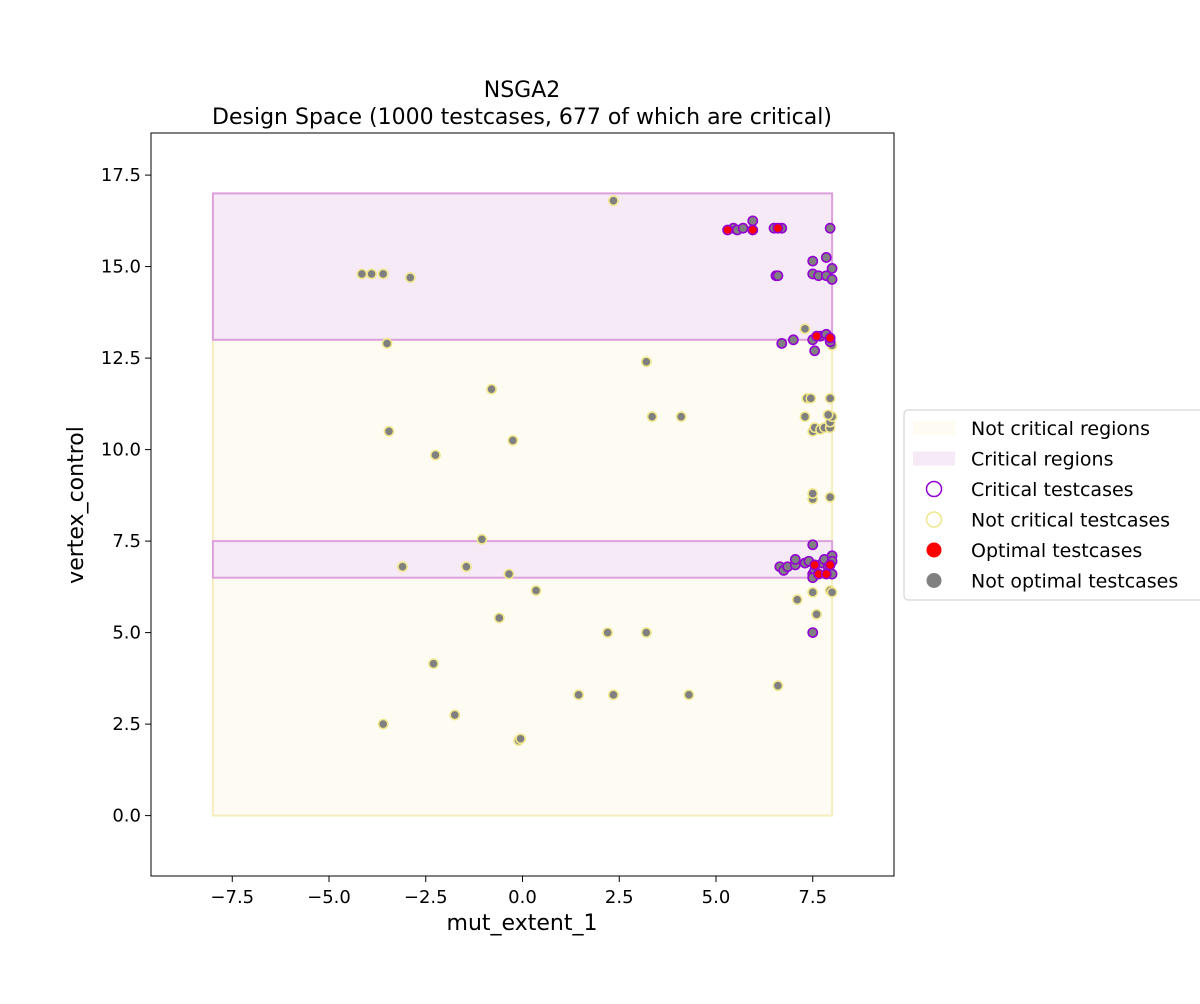 This screenshot has width=1200, height=1004. I want to click on y-tick-label-2: 5.0, so click(126, 633).